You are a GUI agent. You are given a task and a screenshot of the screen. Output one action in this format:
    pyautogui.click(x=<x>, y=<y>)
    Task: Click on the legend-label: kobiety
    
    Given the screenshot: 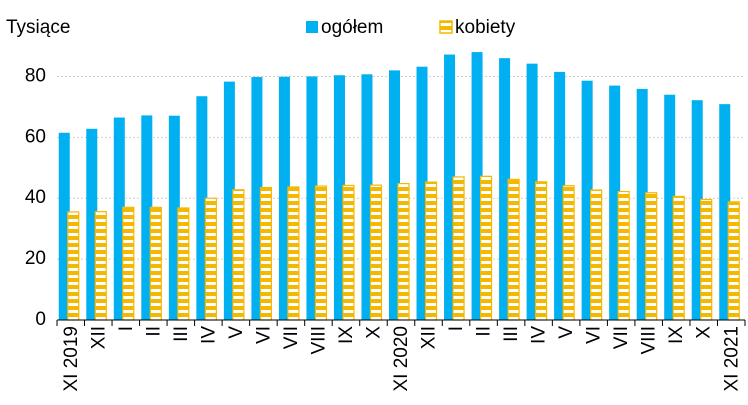 What is the action you would take?
    pyautogui.click(x=485, y=27)
    